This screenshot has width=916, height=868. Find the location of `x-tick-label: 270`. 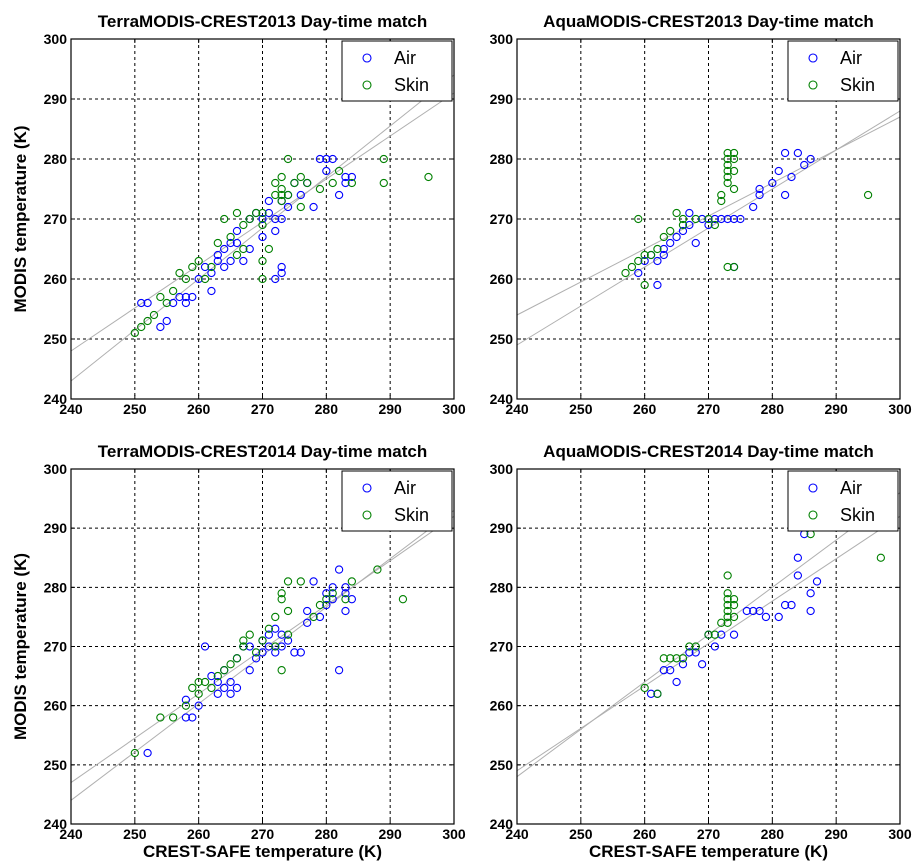

x-tick-label: 270 is located at coordinates (709, 834).